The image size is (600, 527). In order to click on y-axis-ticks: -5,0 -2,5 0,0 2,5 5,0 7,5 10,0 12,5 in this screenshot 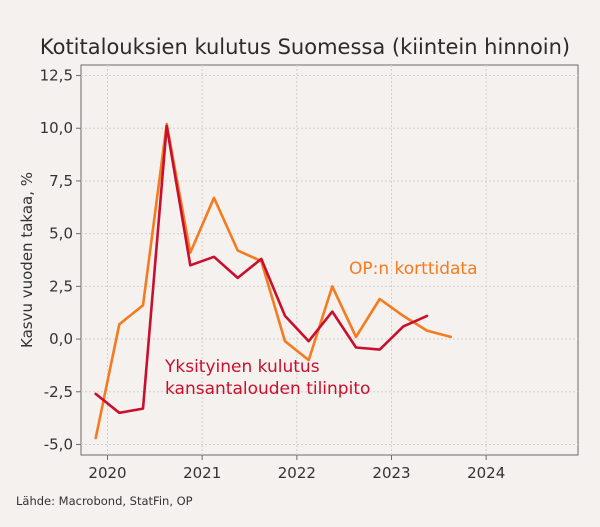, I will do `click(60, 260)`.